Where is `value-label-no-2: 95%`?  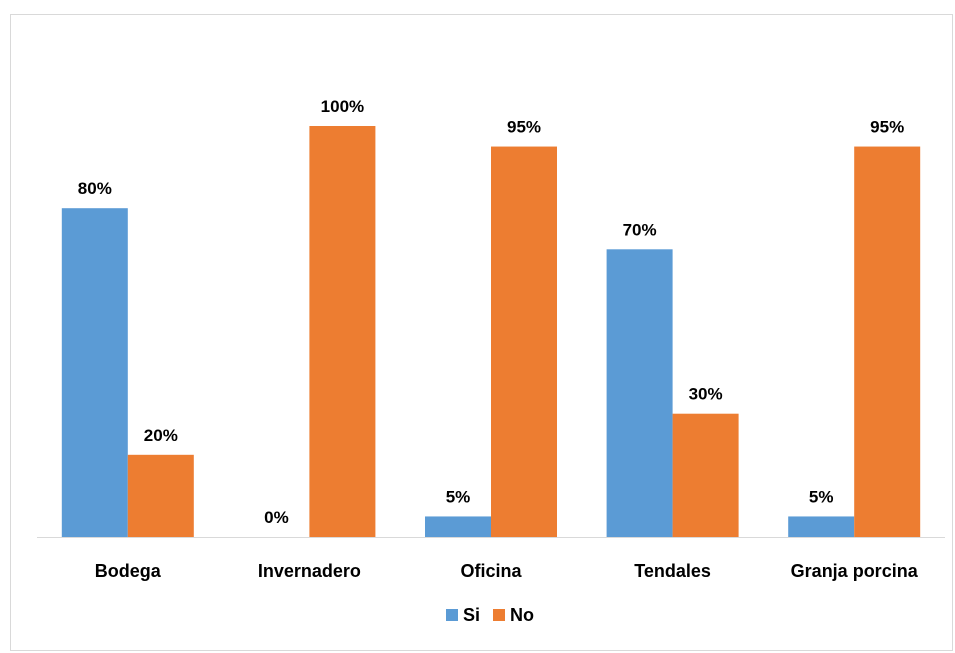 value-label-no-2: 95% is located at coordinates (524, 127).